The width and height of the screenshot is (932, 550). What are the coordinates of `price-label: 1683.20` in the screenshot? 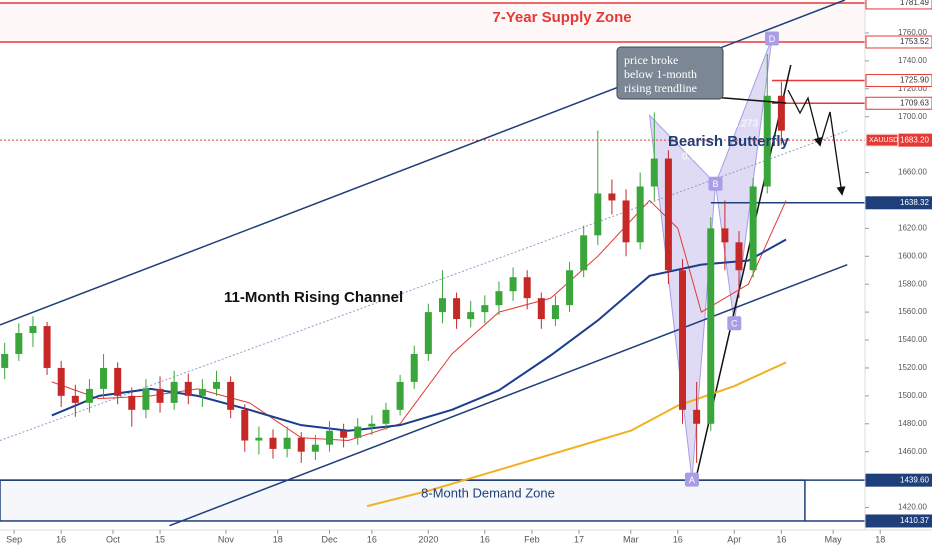 It's located at (914, 139).